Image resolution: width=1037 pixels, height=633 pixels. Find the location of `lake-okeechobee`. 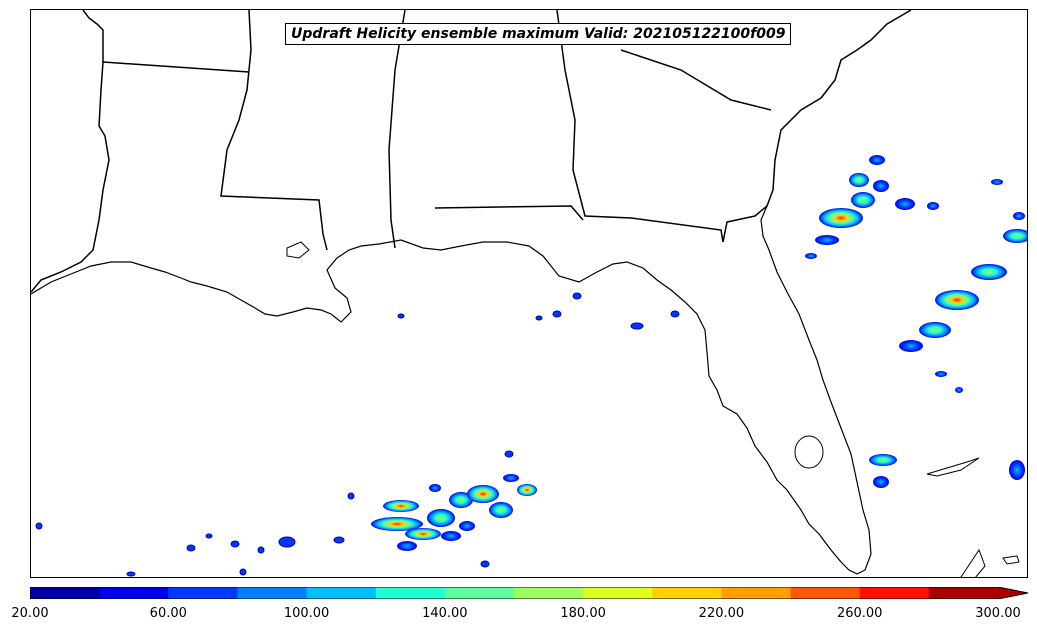

lake-okeechobee is located at coordinates (809, 452).